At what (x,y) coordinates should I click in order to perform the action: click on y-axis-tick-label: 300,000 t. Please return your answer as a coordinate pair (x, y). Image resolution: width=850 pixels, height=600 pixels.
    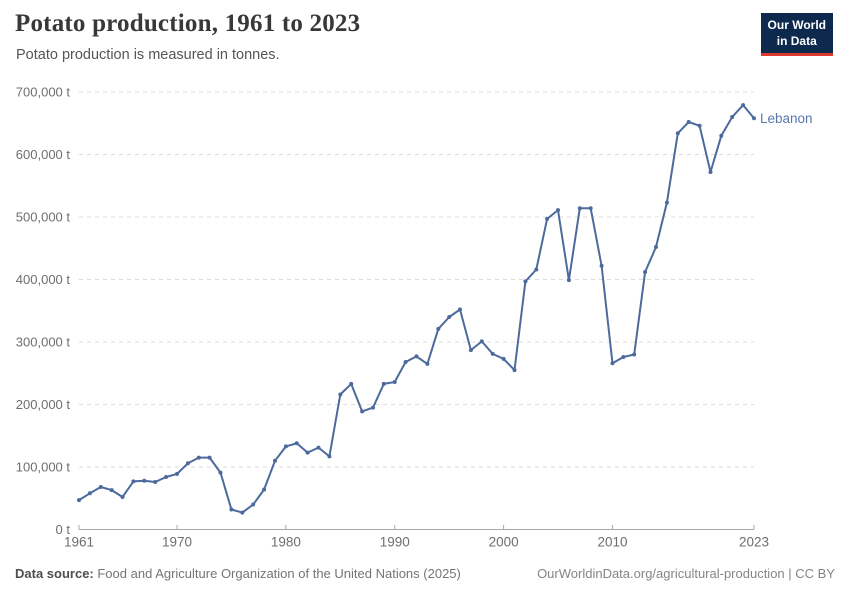
    Looking at the image, I should click on (43, 342).